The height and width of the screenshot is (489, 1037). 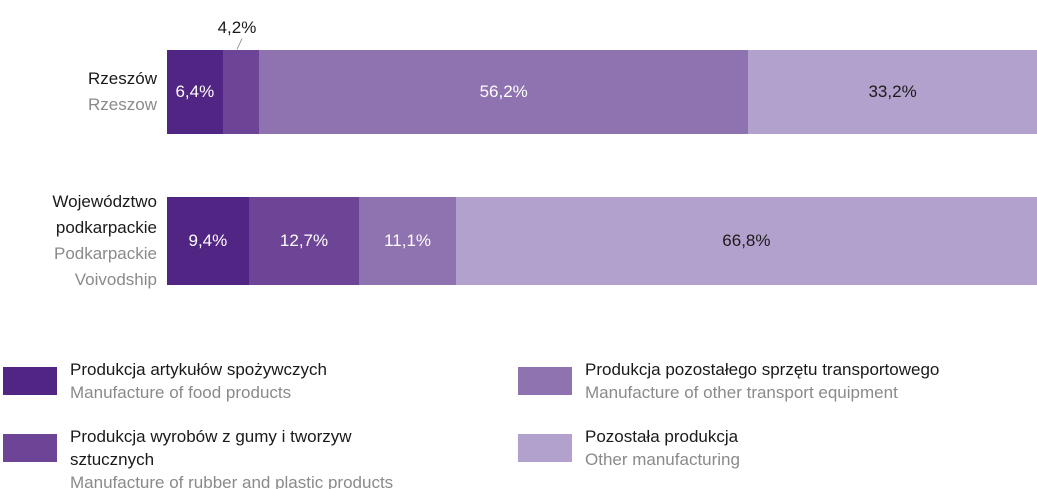 What do you see at coordinates (237, 27) in the screenshot?
I see `value-label: 4,2%` at bounding box center [237, 27].